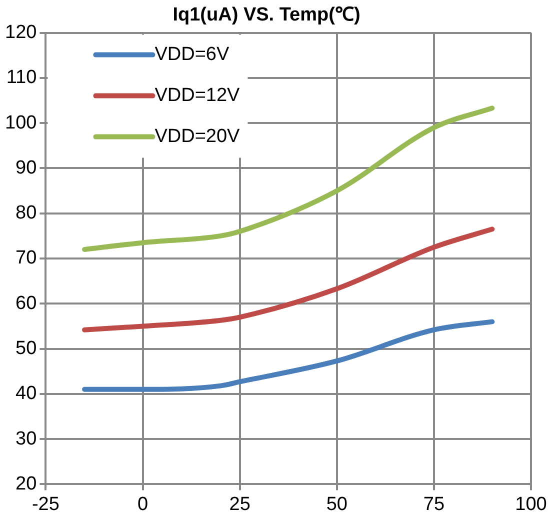  I want to click on x-tick-label: 0, so click(142, 504).